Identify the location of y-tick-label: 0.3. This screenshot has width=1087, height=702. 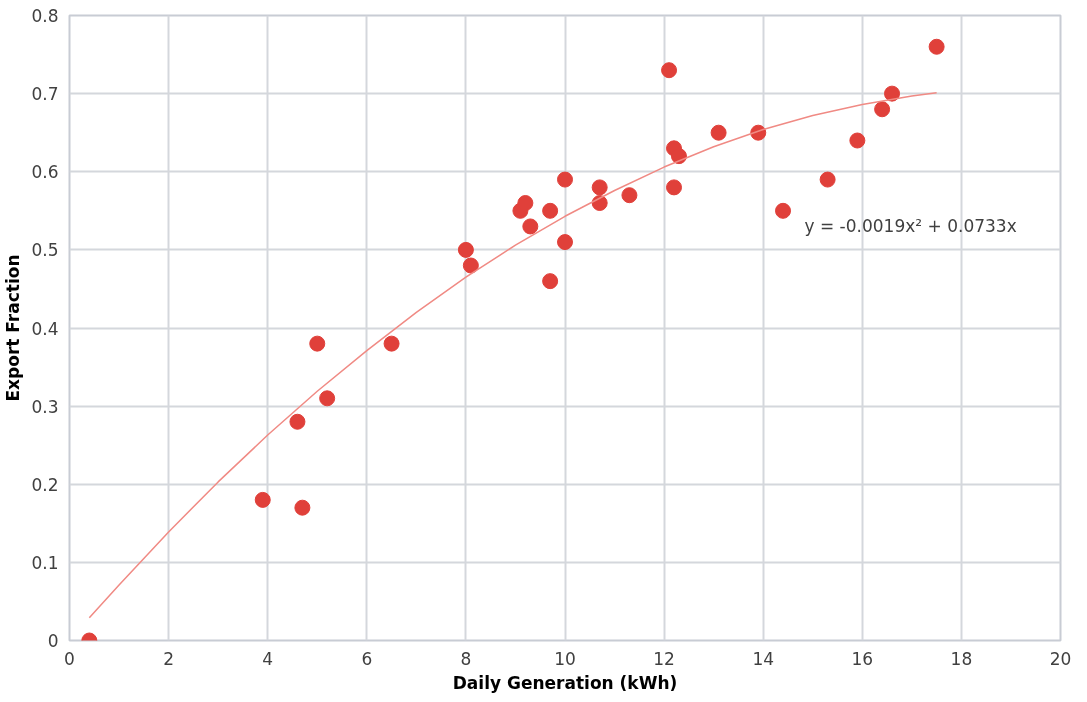
(45, 406).